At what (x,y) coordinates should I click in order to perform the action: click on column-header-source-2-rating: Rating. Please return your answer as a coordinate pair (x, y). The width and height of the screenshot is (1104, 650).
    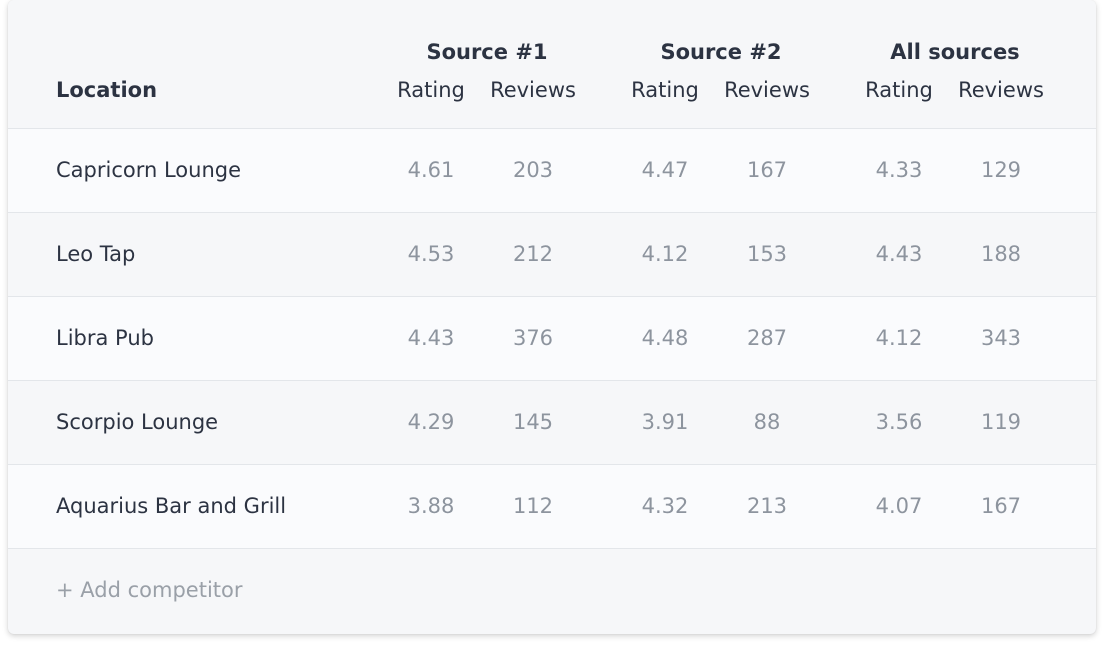
    Looking at the image, I should click on (665, 90).